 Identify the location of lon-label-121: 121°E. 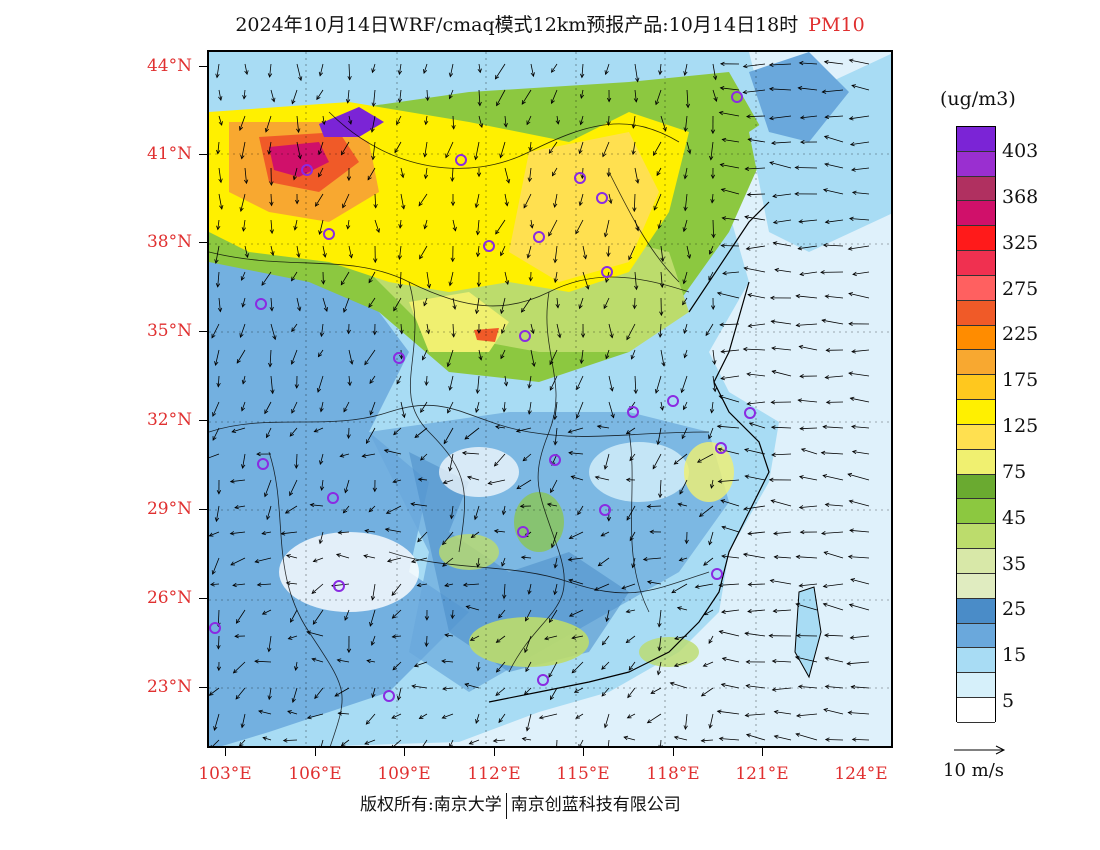
(762, 774).